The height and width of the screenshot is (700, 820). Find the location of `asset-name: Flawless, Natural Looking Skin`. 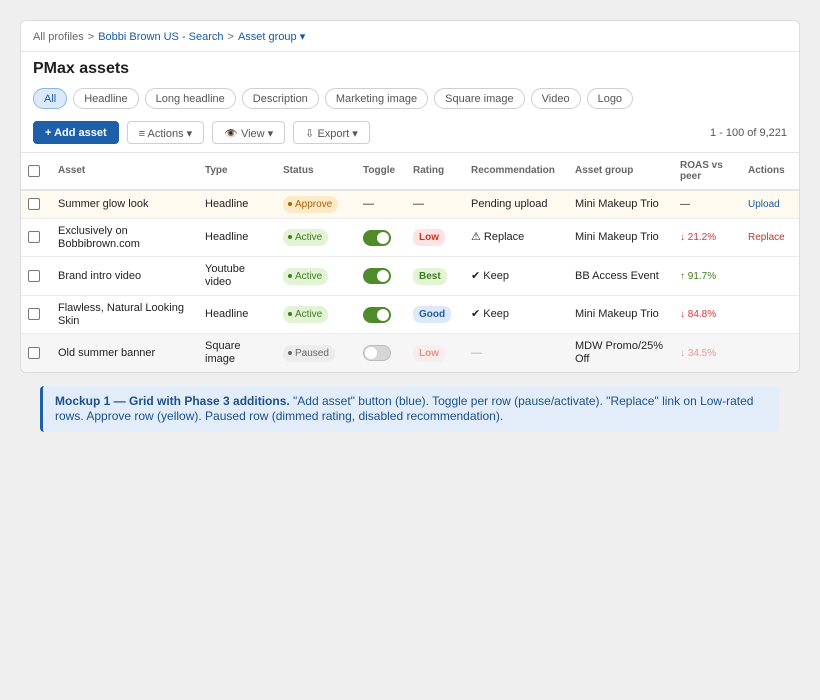

asset-name: Flawless, Natural Looking Skin is located at coordinates (124, 314).